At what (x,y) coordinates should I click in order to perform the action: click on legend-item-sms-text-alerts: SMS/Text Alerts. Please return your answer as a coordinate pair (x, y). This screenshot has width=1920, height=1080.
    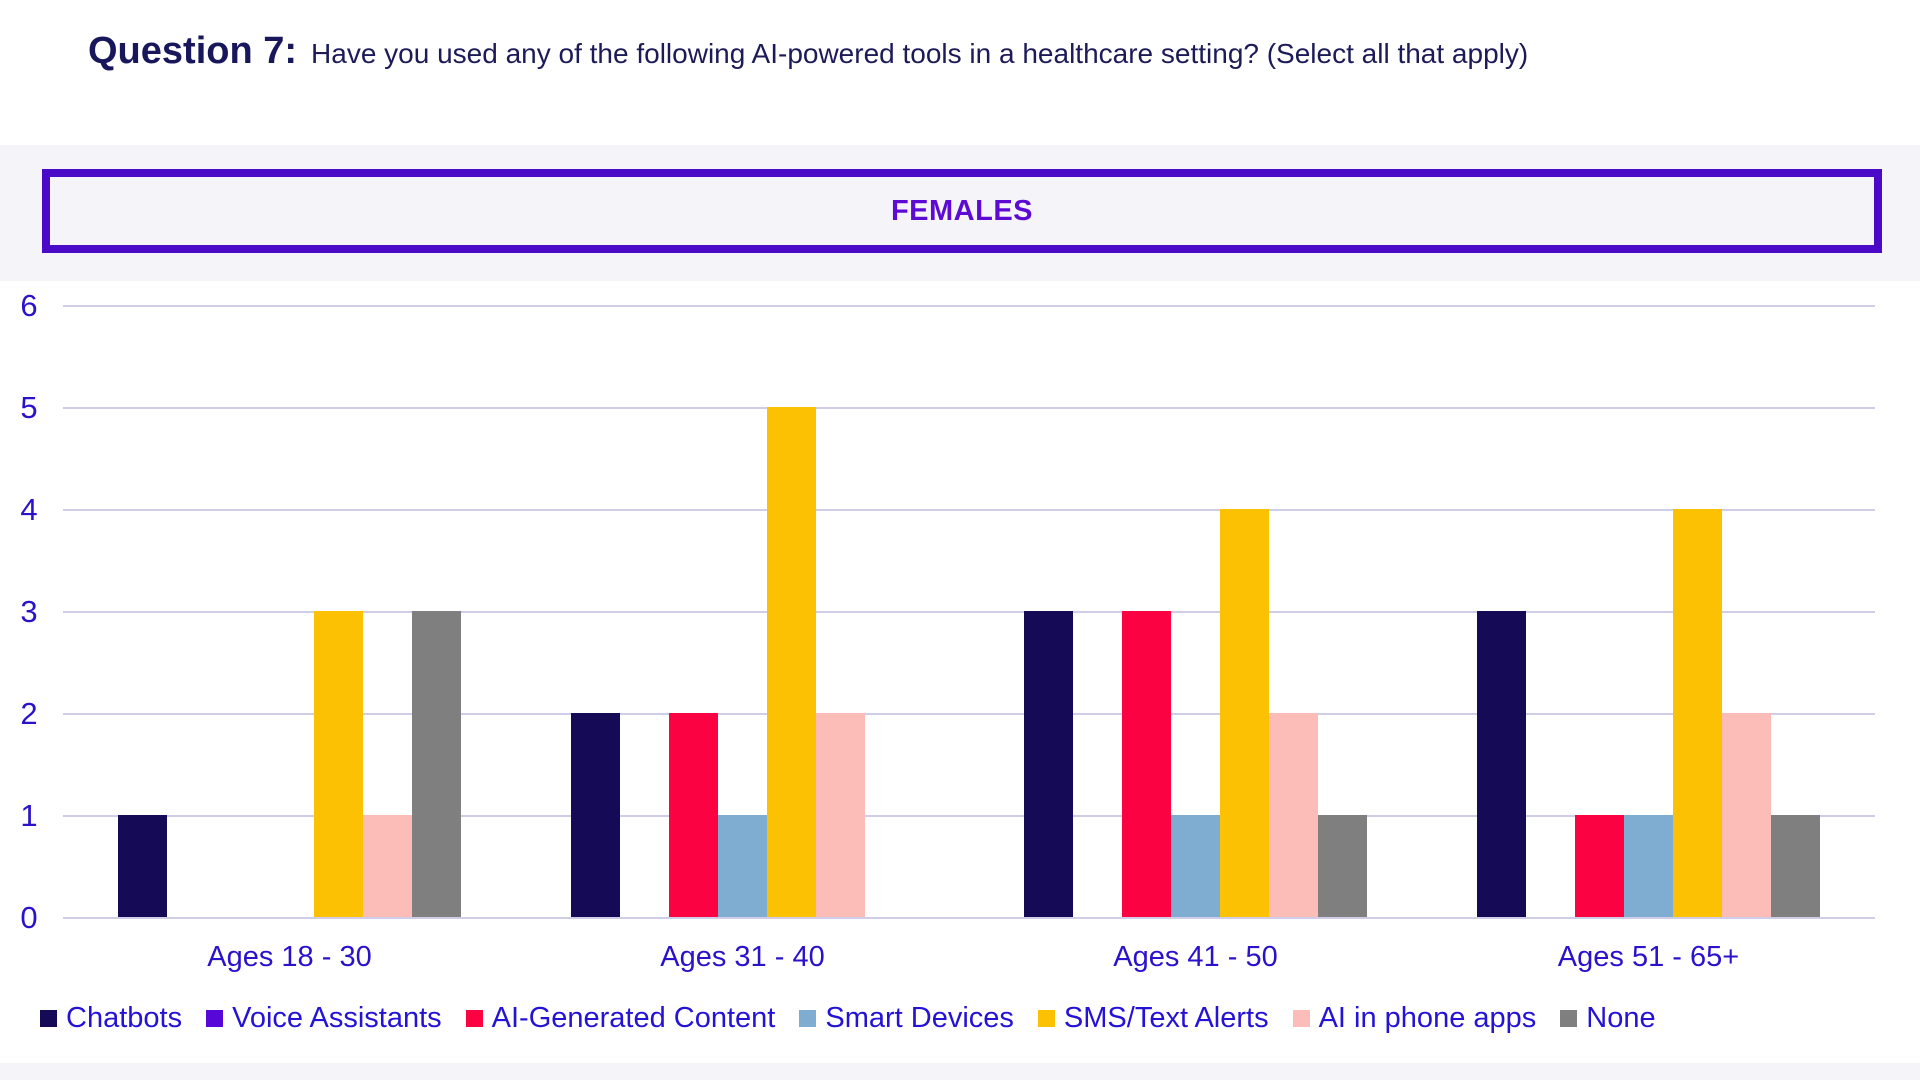
    Looking at the image, I should click on (1153, 1018).